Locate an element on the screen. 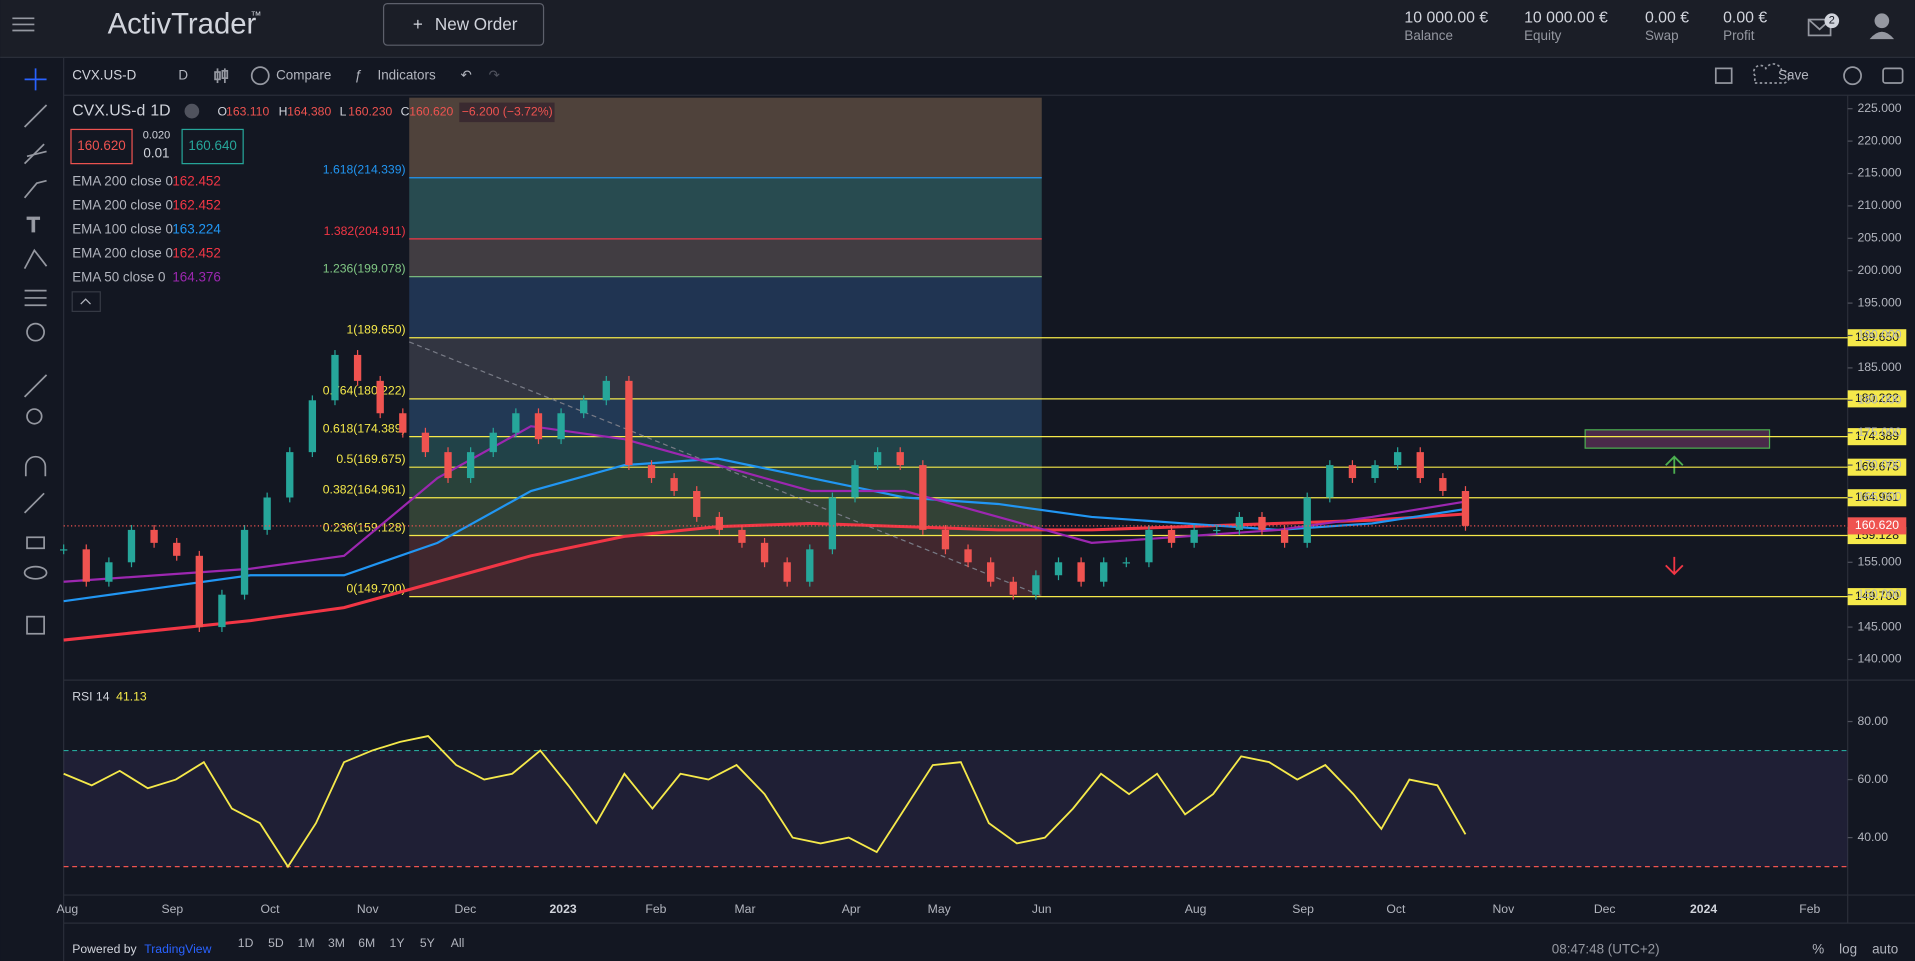 The image size is (1915, 961). sell-price: 160.620 is located at coordinates (101, 145).